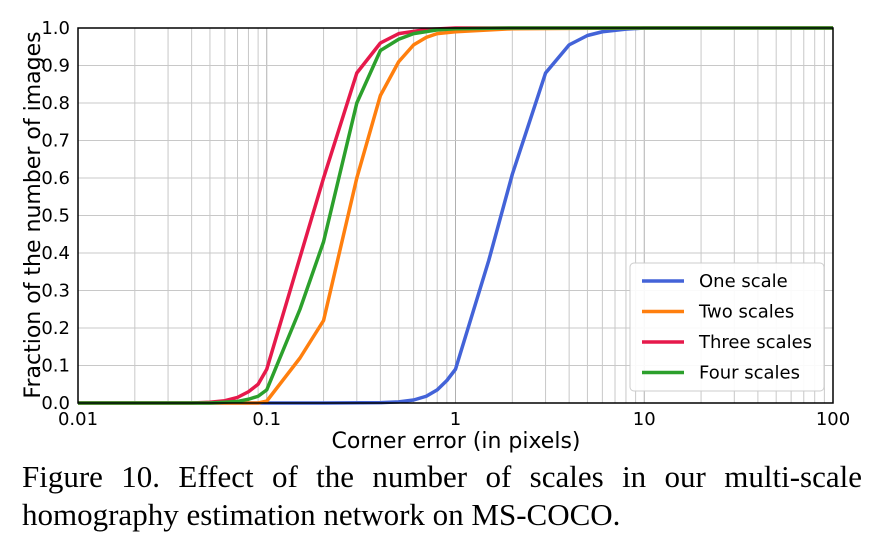 The height and width of the screenshot is (550, 882). What do you see at coordinates (55, 403) in the screenshot?
I see `y-tick-label: 0.0` at bounding box center [55, 403].